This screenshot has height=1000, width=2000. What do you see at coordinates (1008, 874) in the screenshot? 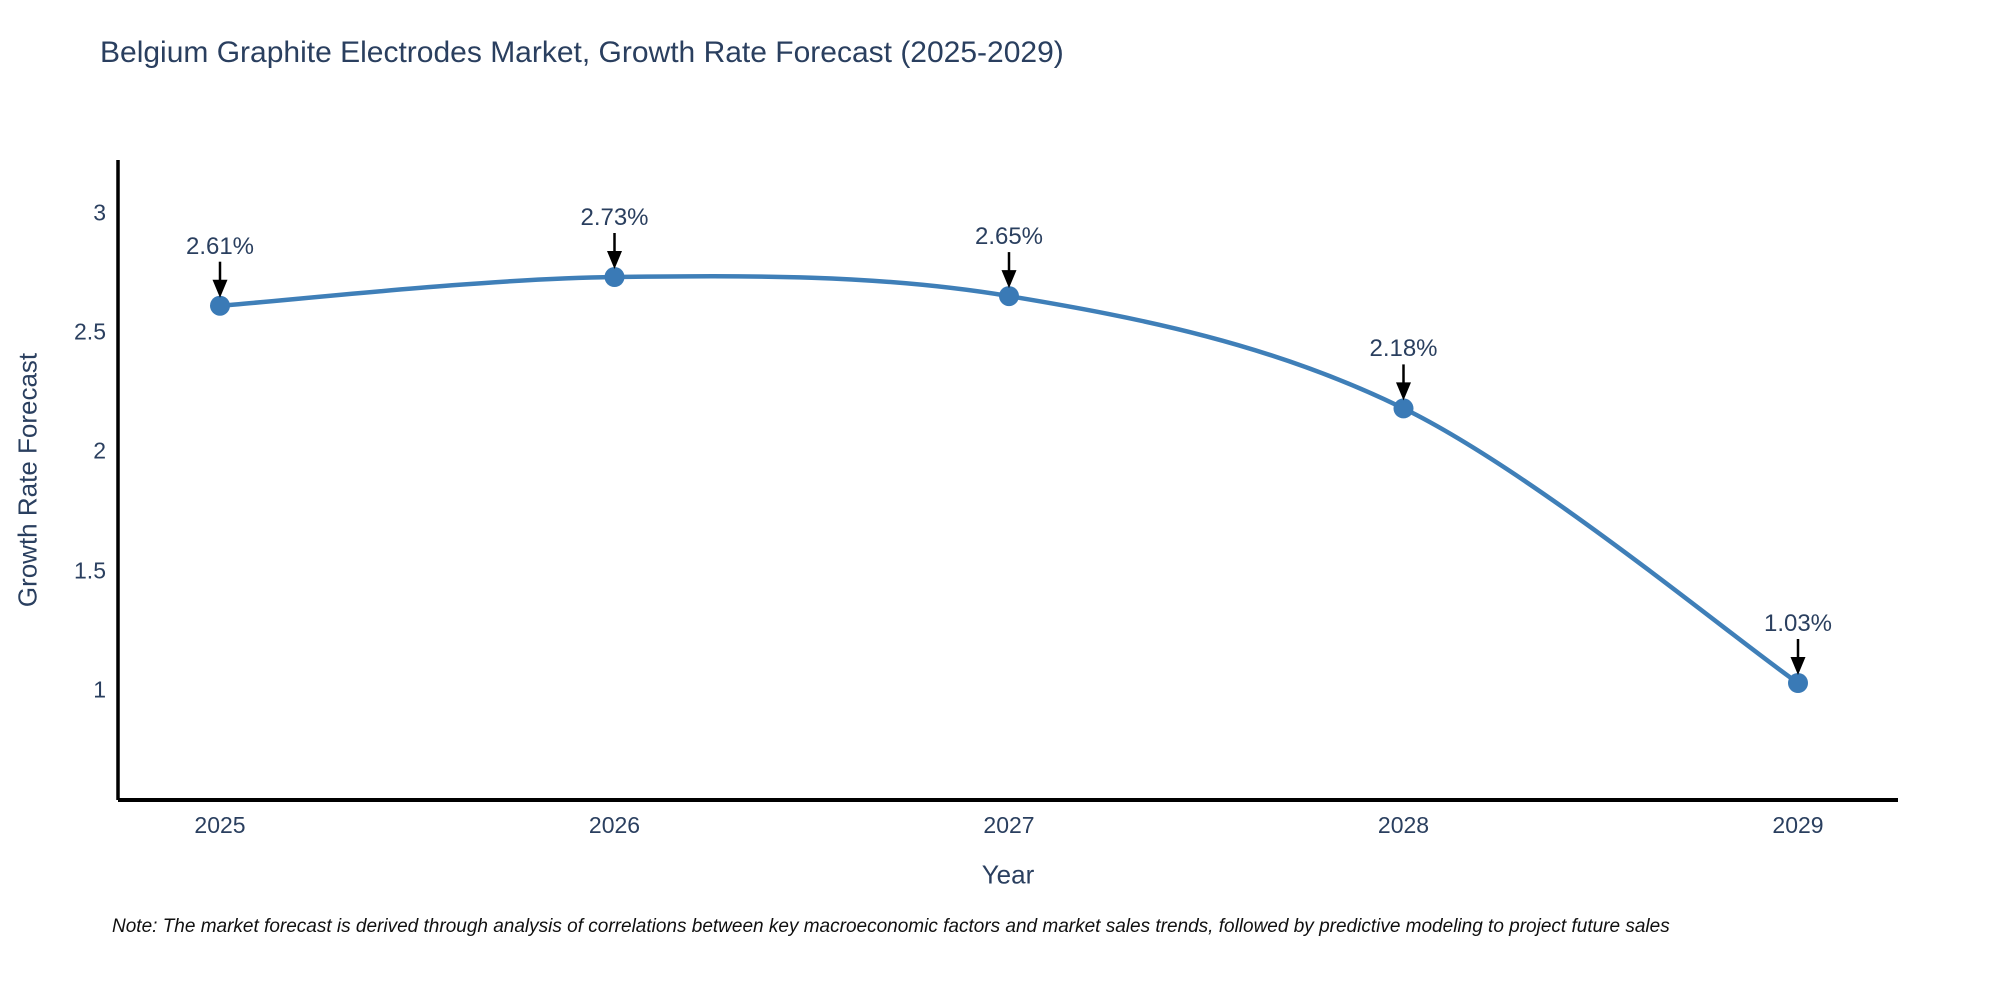
I see `x-axis-title: Year` at bounding box center [1008, 874].